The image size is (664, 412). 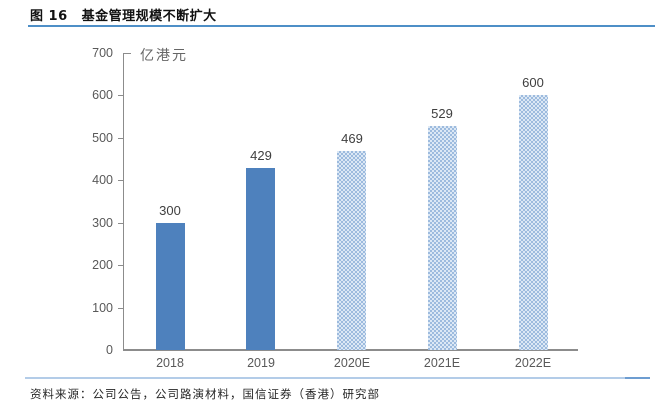 What do you see at coordinates (170, 286) in the screenshot?
I see `bar-2018` at bounding box center [170, 286].